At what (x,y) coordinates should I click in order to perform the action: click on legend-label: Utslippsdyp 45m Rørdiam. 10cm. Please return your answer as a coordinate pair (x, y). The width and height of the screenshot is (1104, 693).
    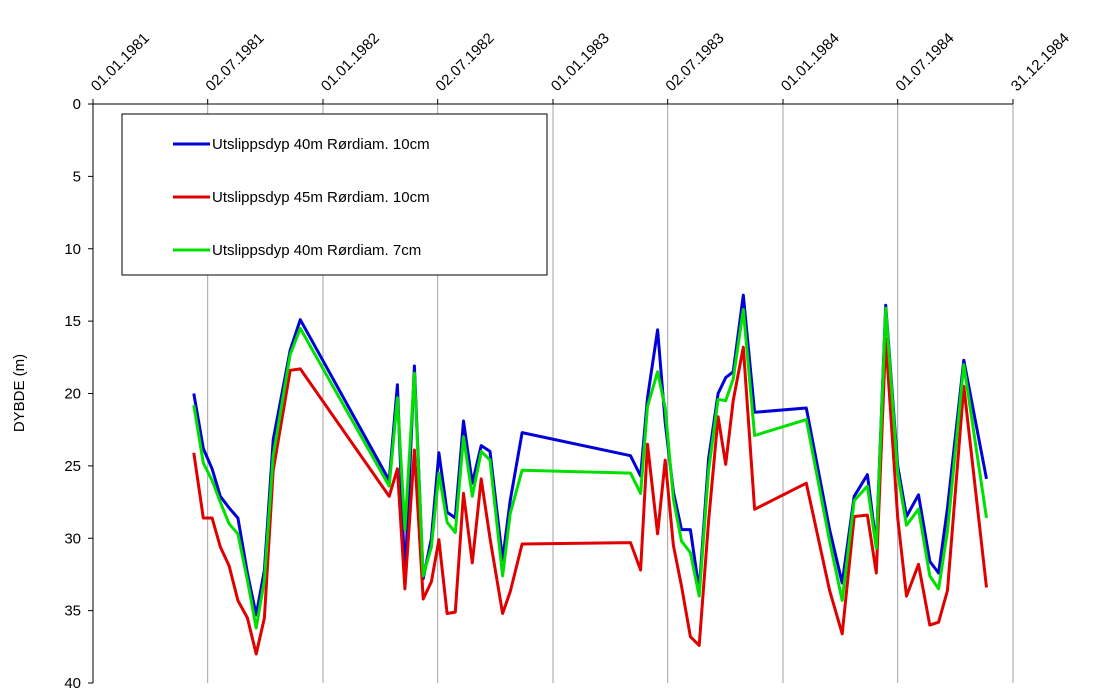
    Looking at the image, I should click on (321, 197).